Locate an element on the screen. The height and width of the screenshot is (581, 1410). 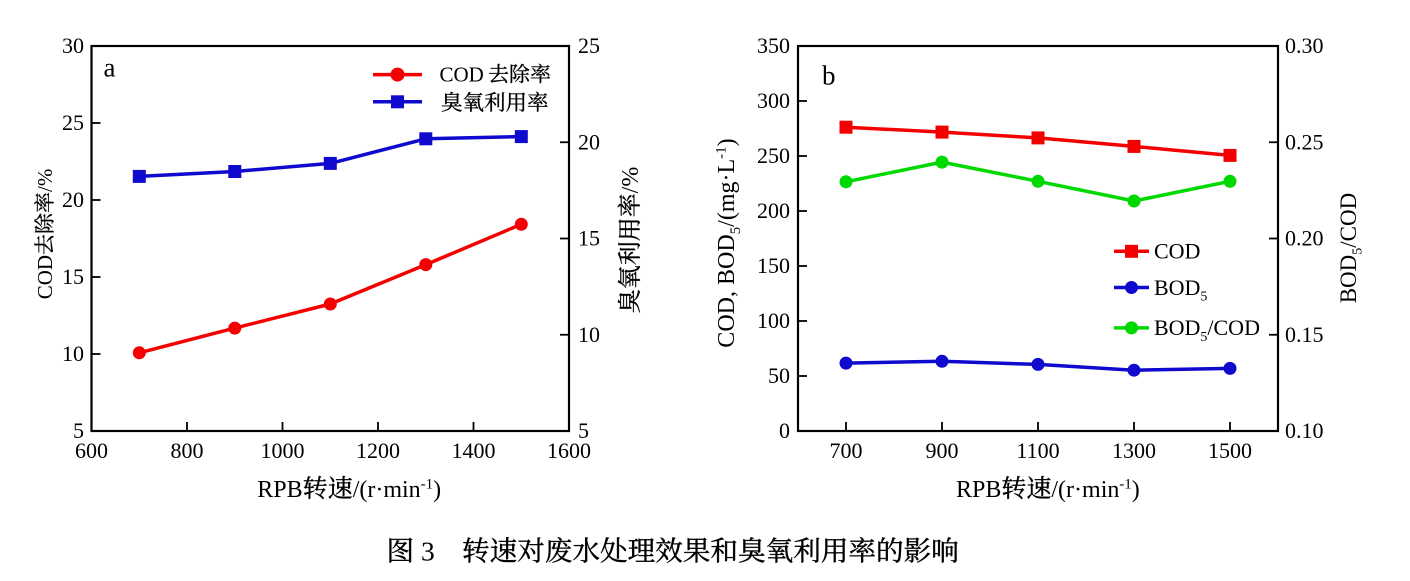
svg-text: 0 is located at coordinates (784, 430).